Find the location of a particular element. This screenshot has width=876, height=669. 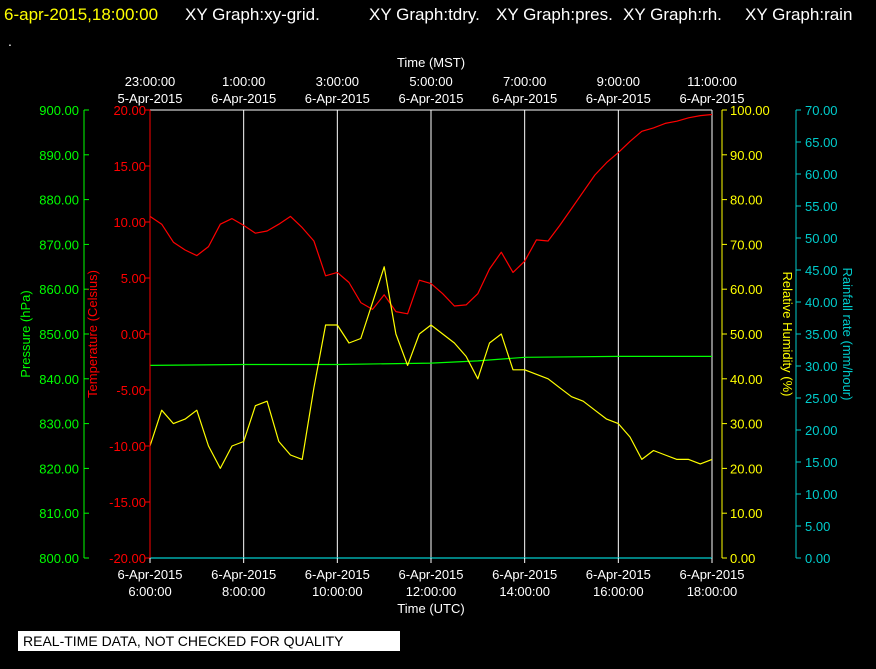

rain-tick-label: 25.00 is located at coordinates (821, 398).